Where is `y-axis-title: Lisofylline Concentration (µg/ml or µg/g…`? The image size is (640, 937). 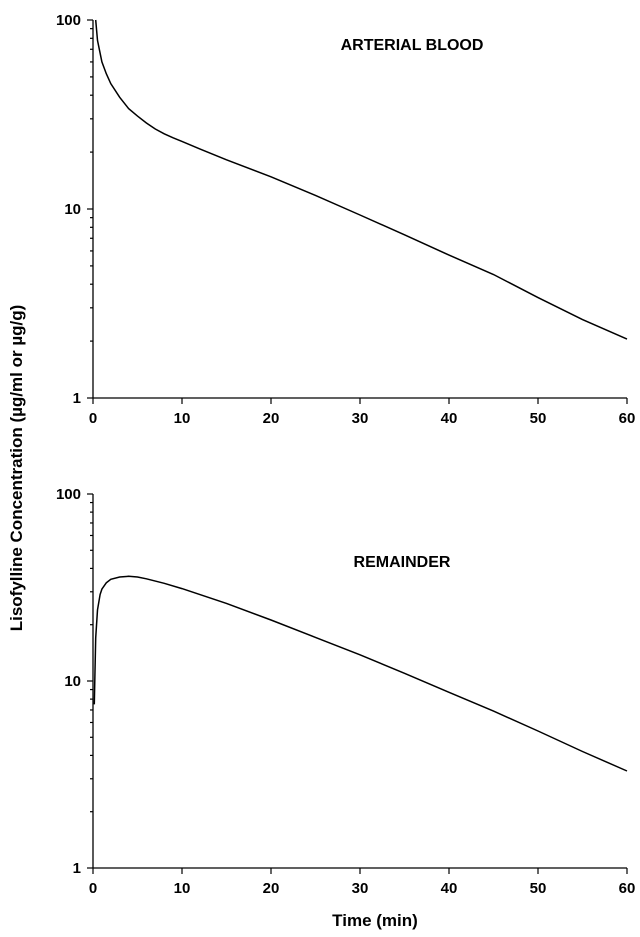
y-axis-title: Lisofylline Concentration (µg/ml or µg/g… is located at coordinates (16, 468).